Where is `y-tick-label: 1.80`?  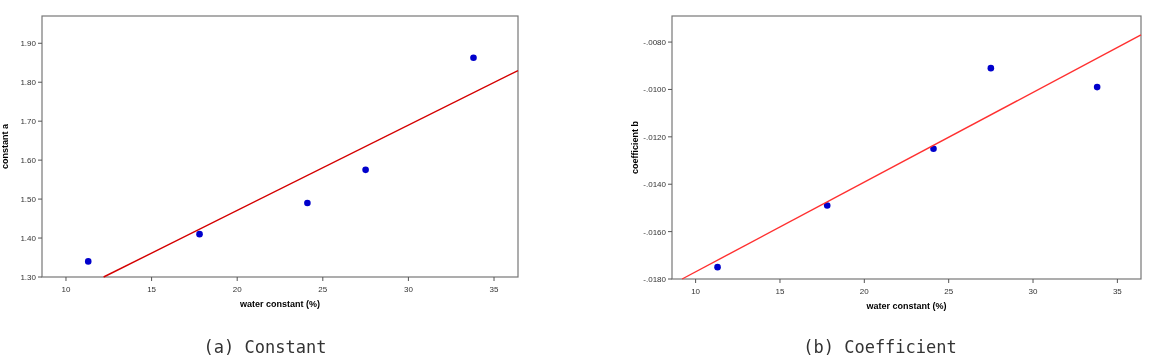 y-tick-label: 1.80 is located at coordinates (28, 83).